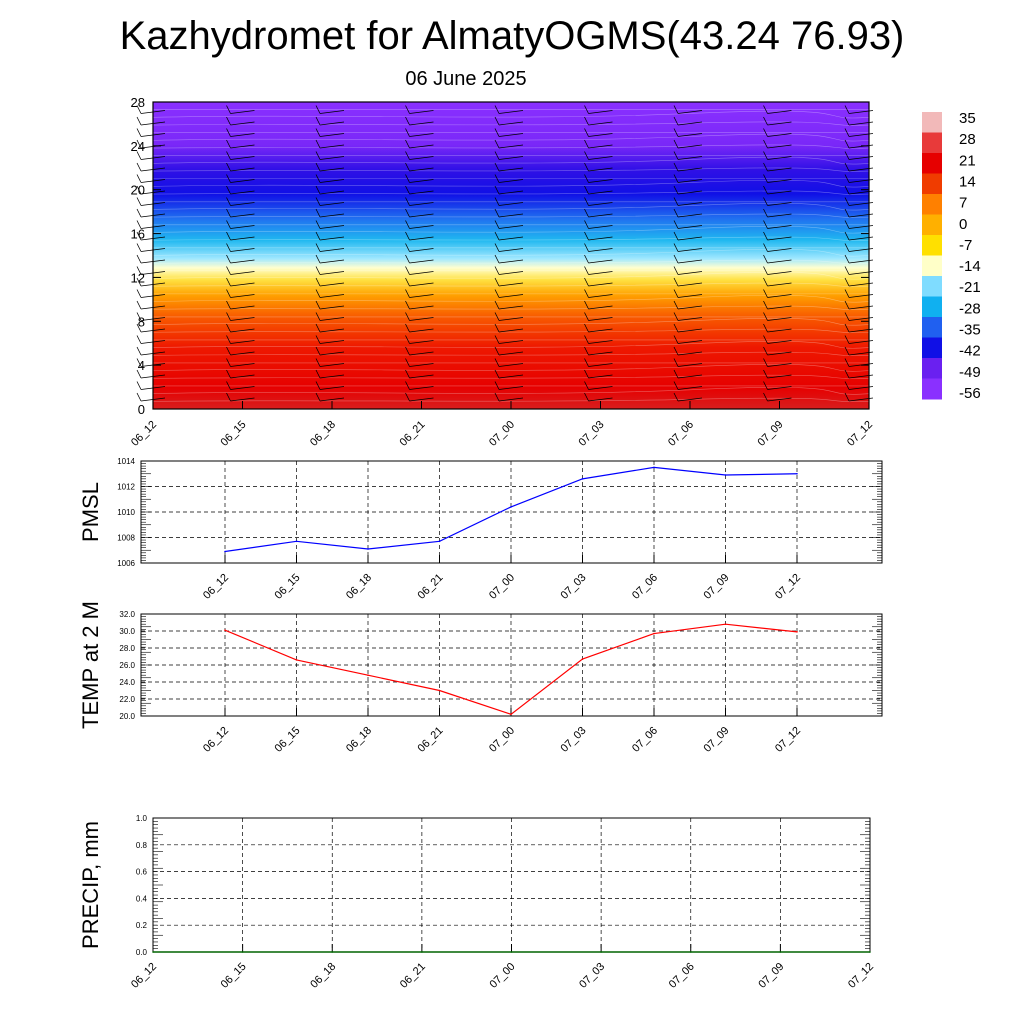  Describe the element at coordinates (142, 845) in the screenshot. I see `ytick-label: 0.8` at that location.